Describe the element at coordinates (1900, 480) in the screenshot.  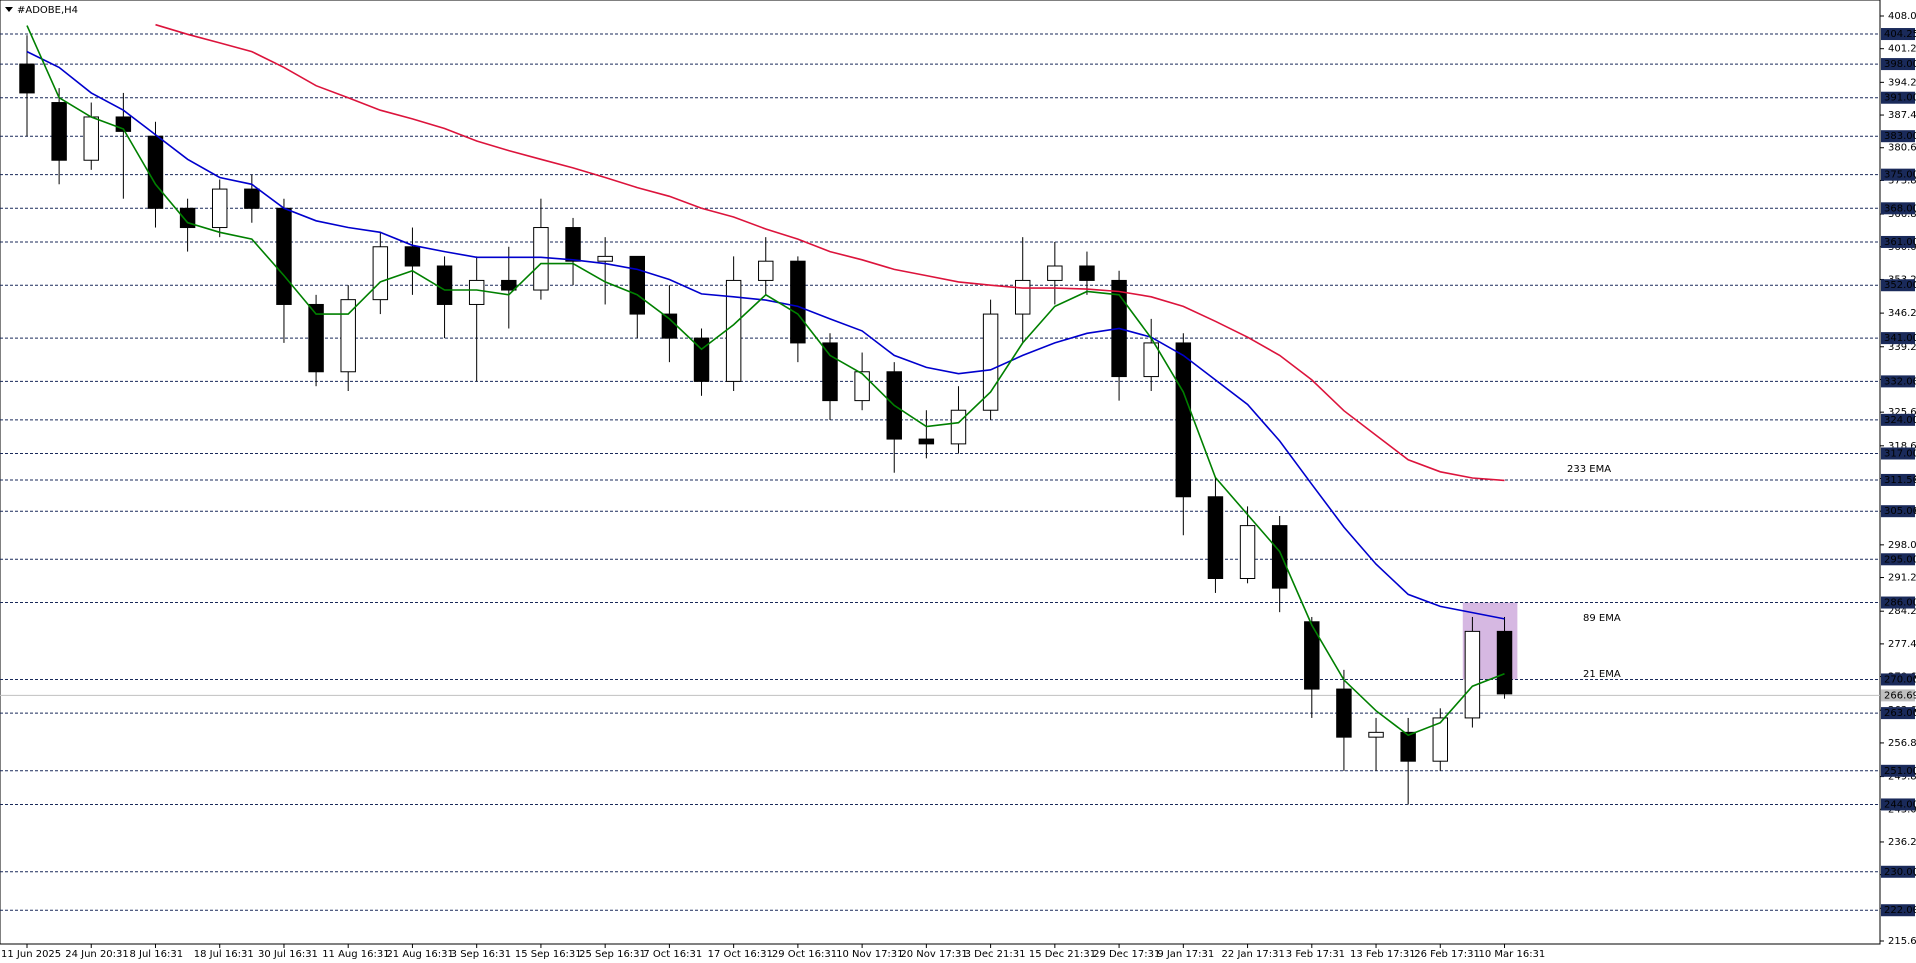
I see `level-tag-label: 311.50` at that location.